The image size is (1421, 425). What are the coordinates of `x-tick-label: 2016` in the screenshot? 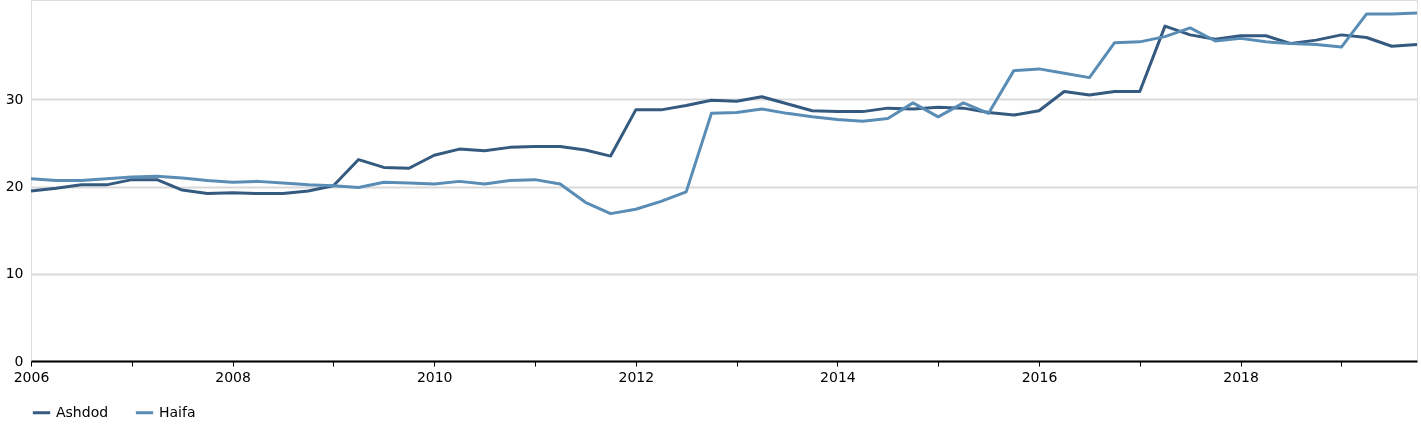 It's located at (1039, 376).